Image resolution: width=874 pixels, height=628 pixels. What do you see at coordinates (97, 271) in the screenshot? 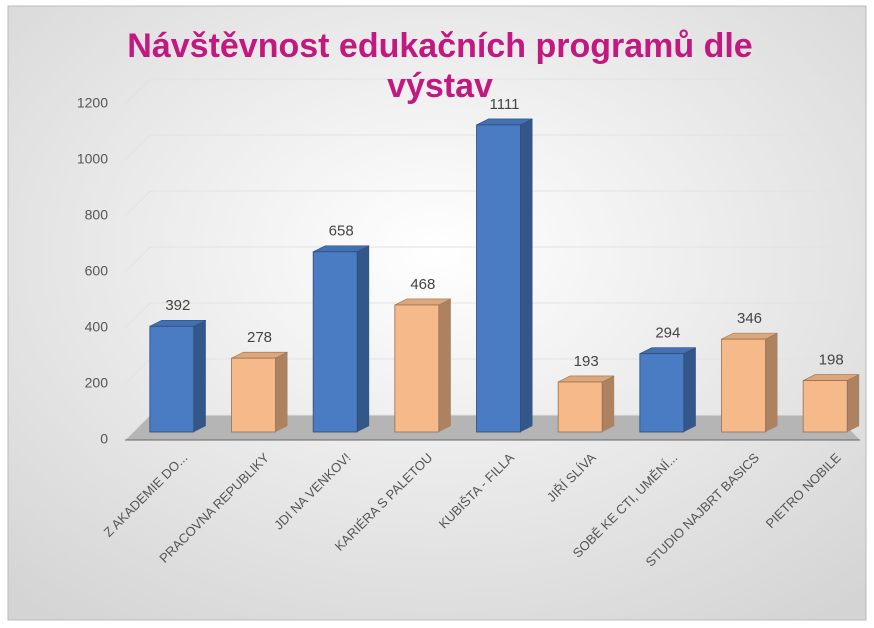
I see `y-tick-label: 600` at bounding box center [97, 271].